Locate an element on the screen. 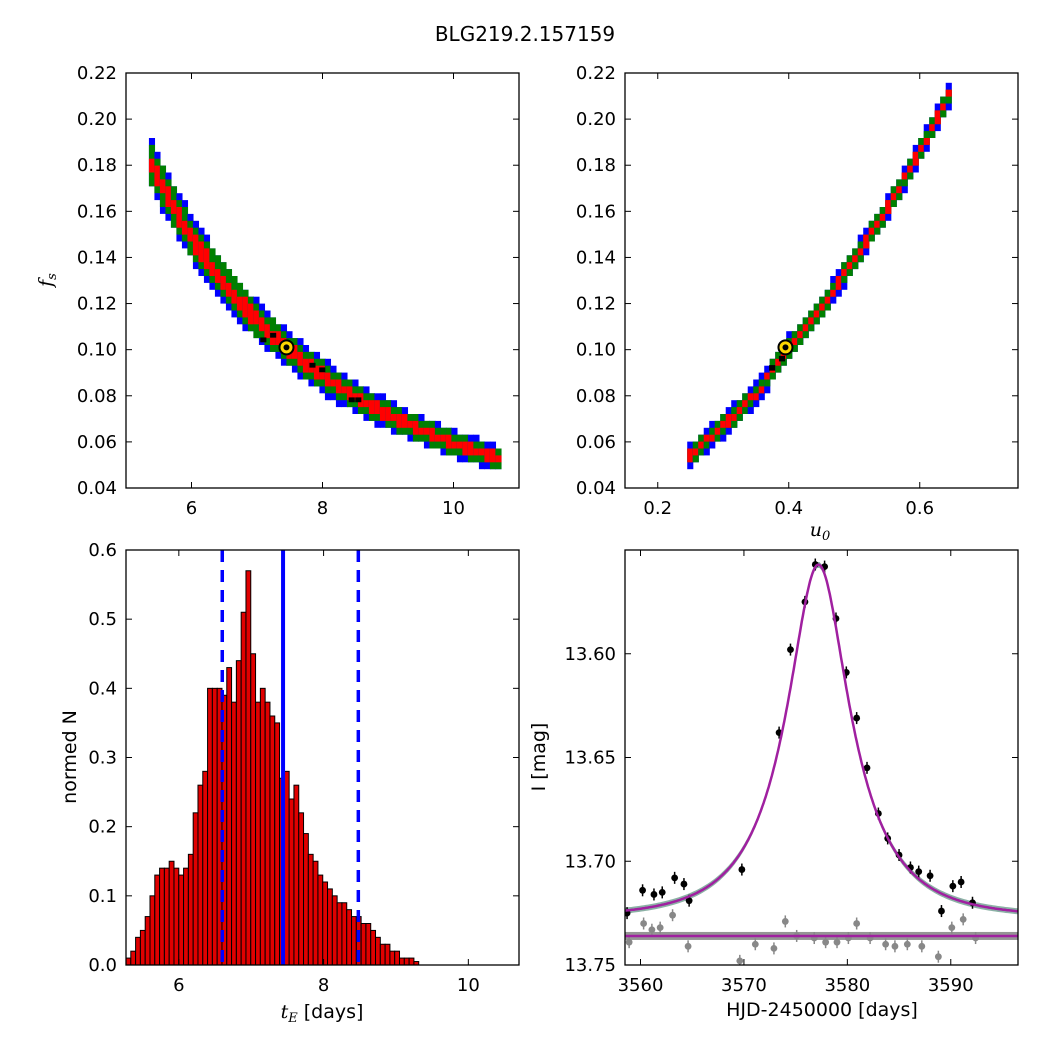  model-curve is located at coordinates (821, 738).